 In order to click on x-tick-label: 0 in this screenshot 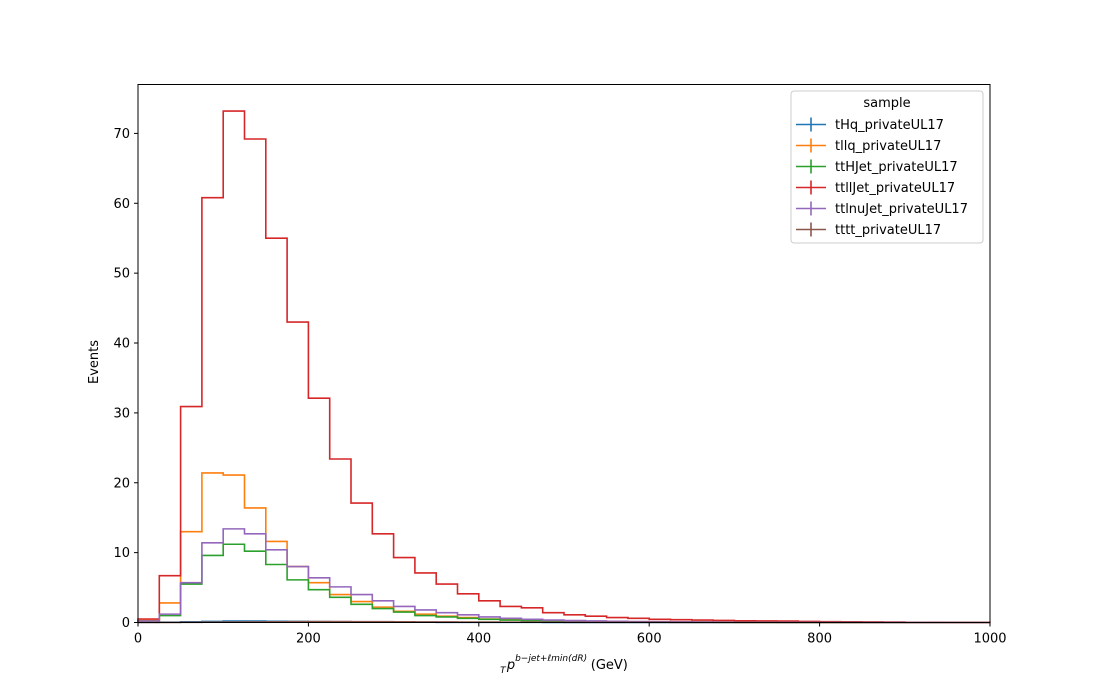, I will do `click(138, 639)`.